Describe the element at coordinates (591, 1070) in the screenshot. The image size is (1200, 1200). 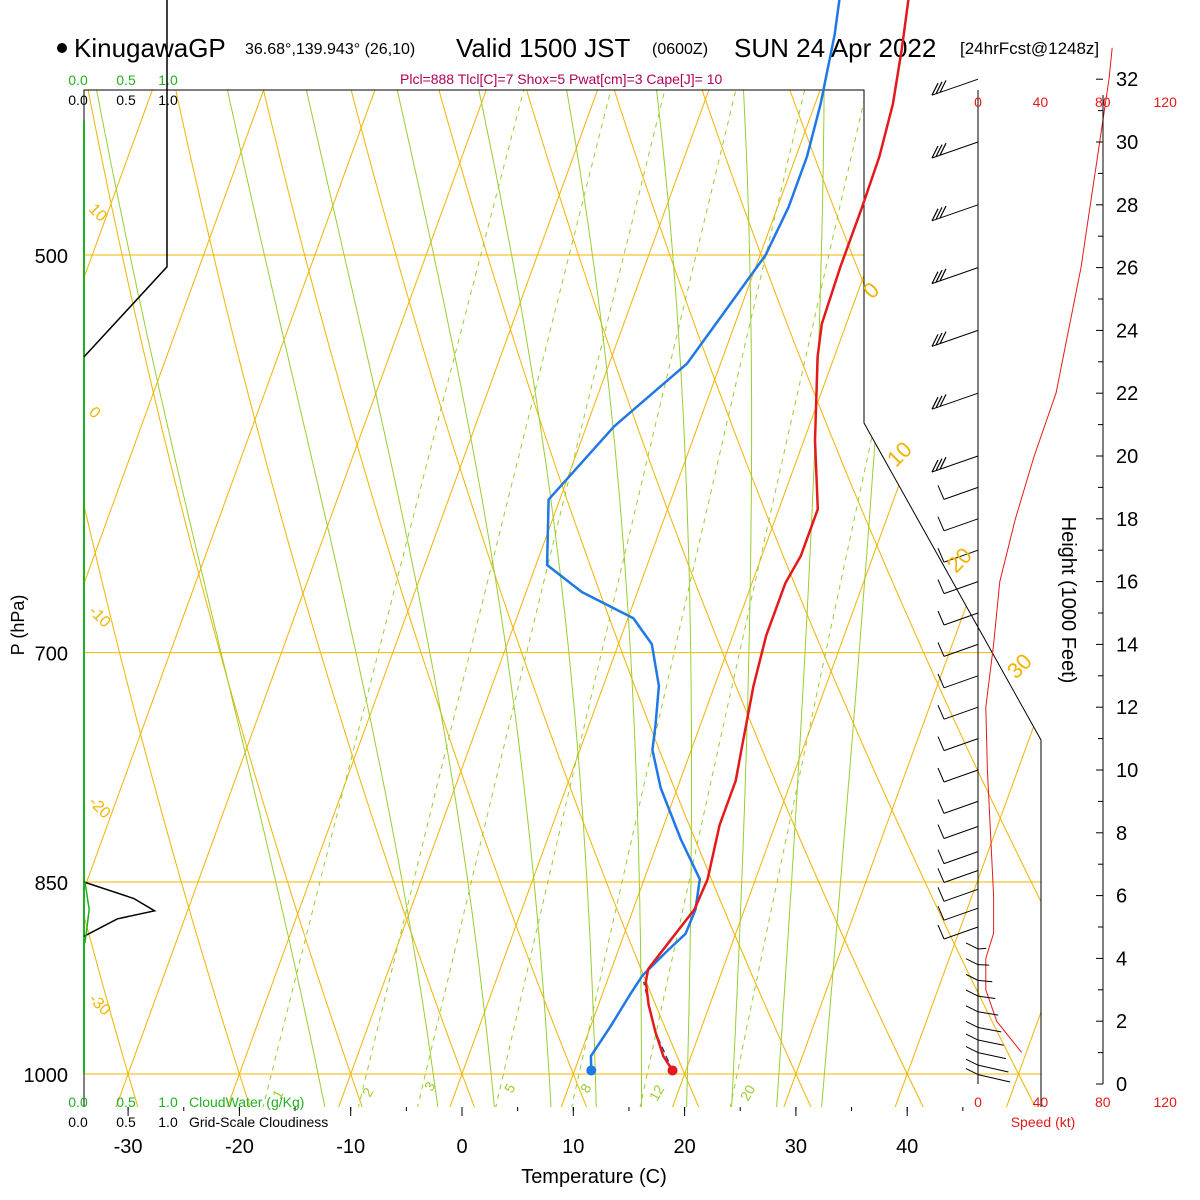
I see `surface-dewpoint-dot` at that location.